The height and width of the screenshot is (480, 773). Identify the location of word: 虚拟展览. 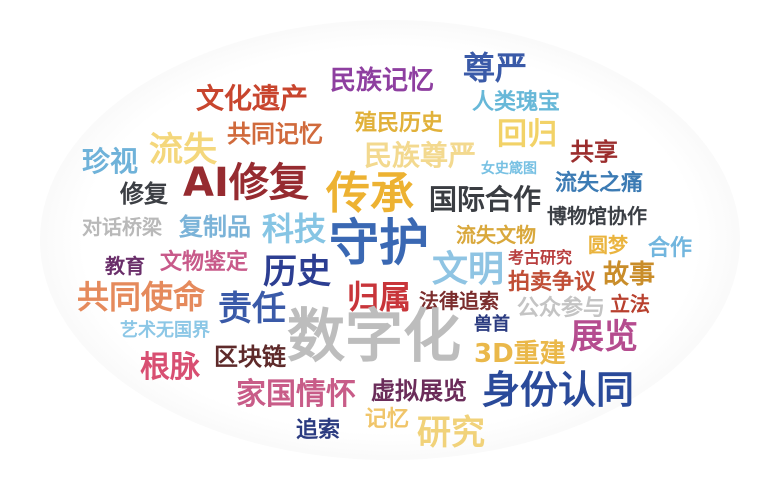
(419, 391).